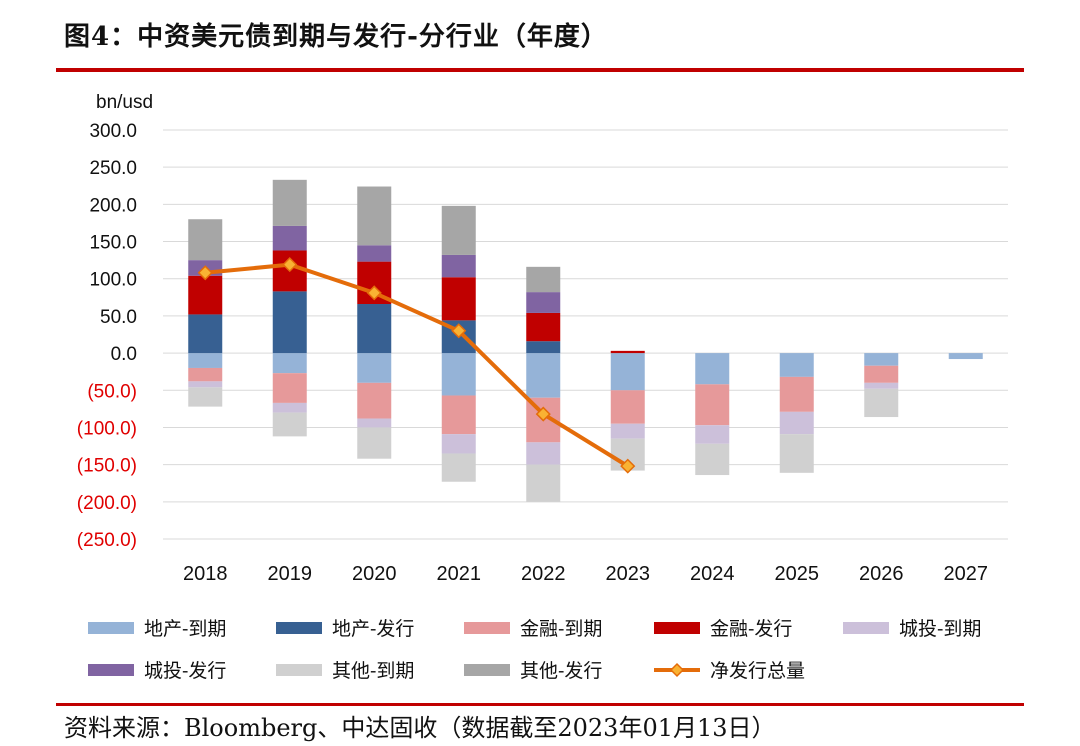 This screenshot has height=746, width=1080. What do you see at coordinates (677, 670) in the screenshot?
I see `legend-marker` at bounding box center [677, 670].